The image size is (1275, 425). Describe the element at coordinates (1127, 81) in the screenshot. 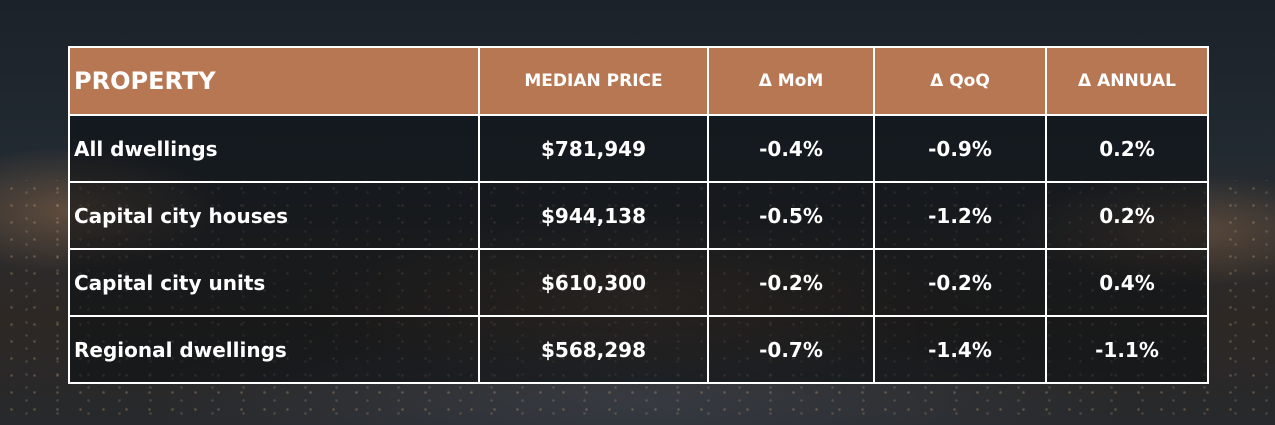

I see `header-delta-annual: Δ ANNUAL` at that location.